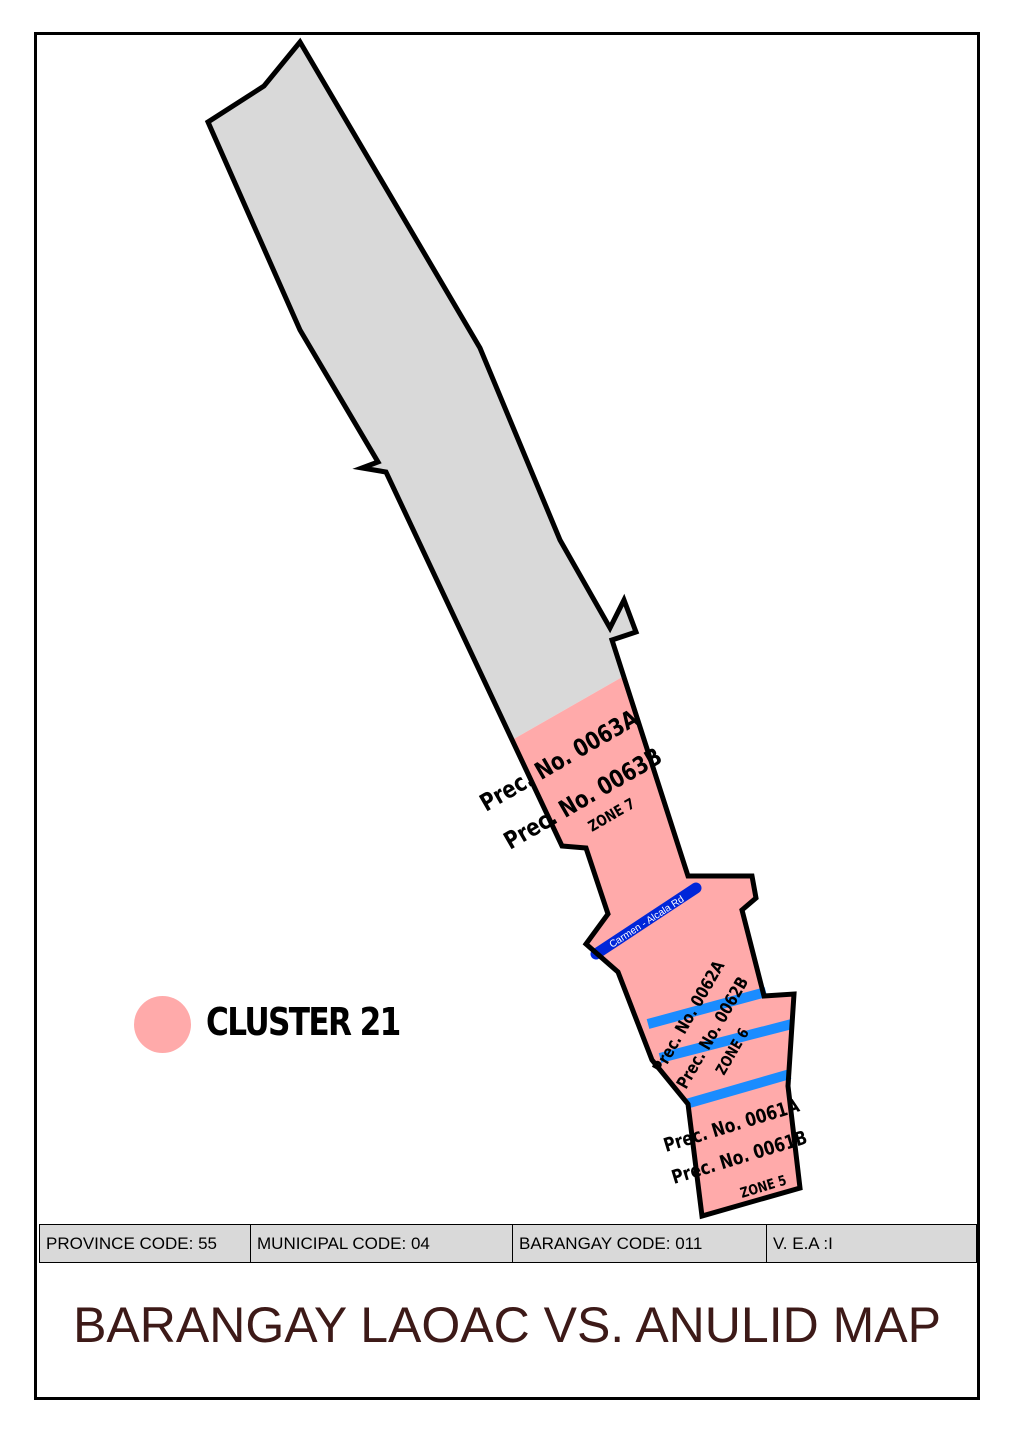  What do you see at coordinates (507, 1325) in the screenshot?
I see `map-title: BARANGAY LAOAC VS. ANULID MAP` at bounding box center [507, 1325].